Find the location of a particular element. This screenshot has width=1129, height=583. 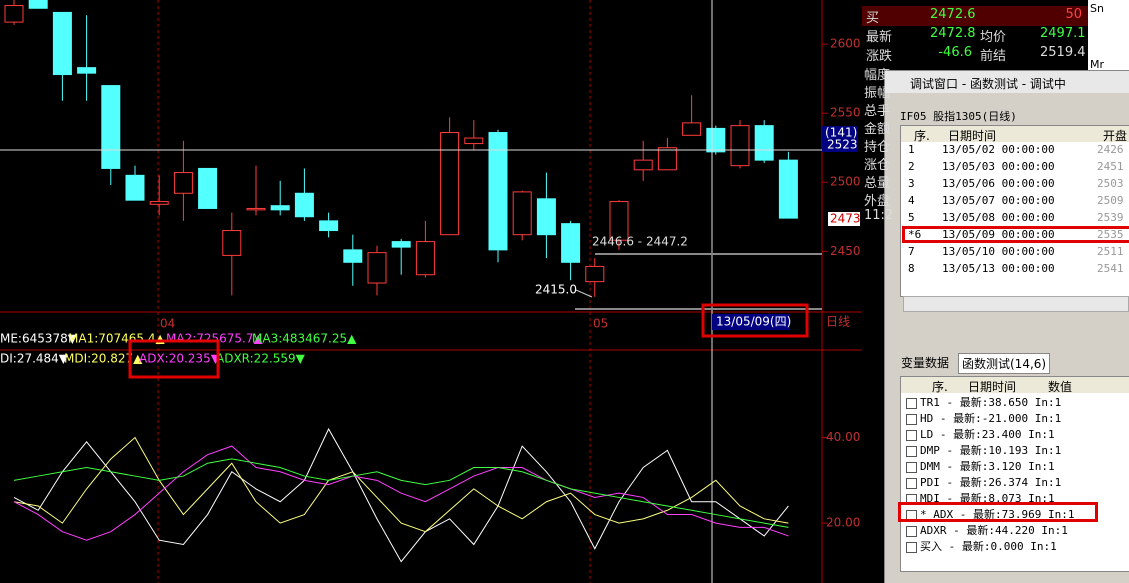

side-panel is located at coordinates (1108, 35).